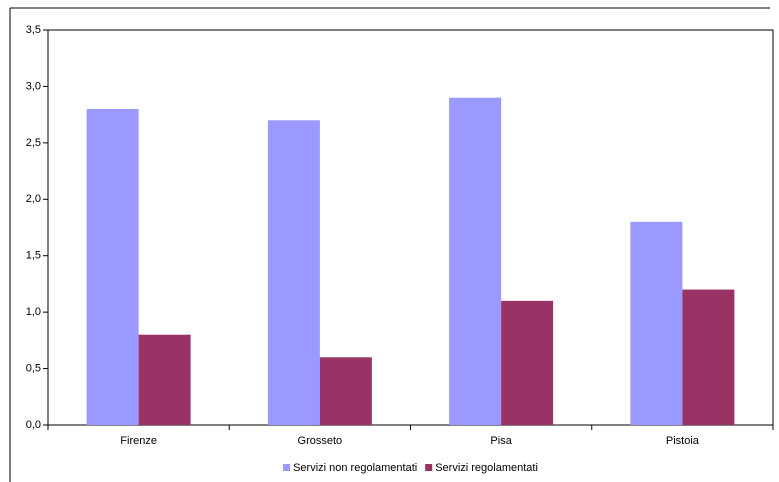 The height and width of the screenshot is (482, 779). I want to click on y-tick-label: 0,5, so click(33, 368).